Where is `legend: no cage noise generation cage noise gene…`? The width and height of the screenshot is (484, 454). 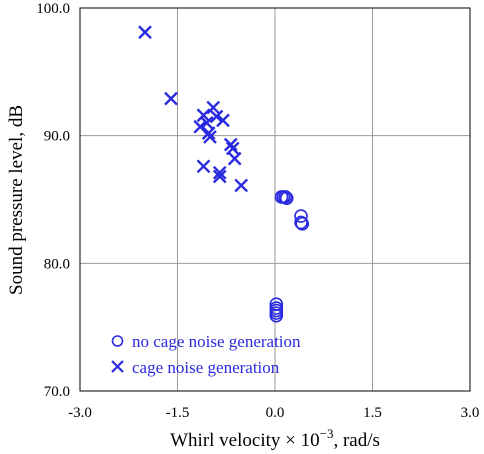 legend: no cage noise generation cage noise gene… is located at coordinates (206, 354).